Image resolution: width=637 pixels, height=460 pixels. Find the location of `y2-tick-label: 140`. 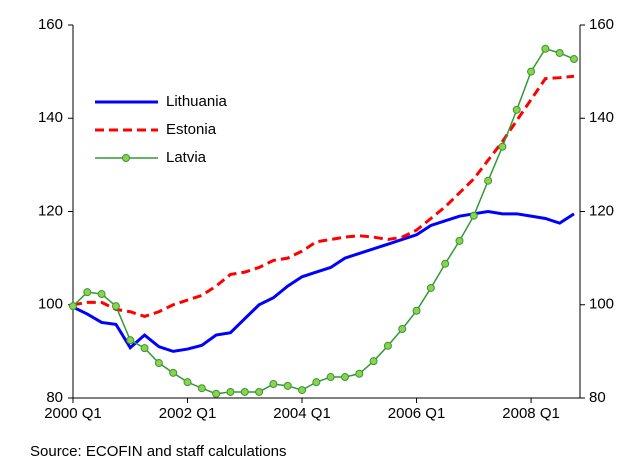

y2-tick-label: 140 is located at coordinates (601, 117).